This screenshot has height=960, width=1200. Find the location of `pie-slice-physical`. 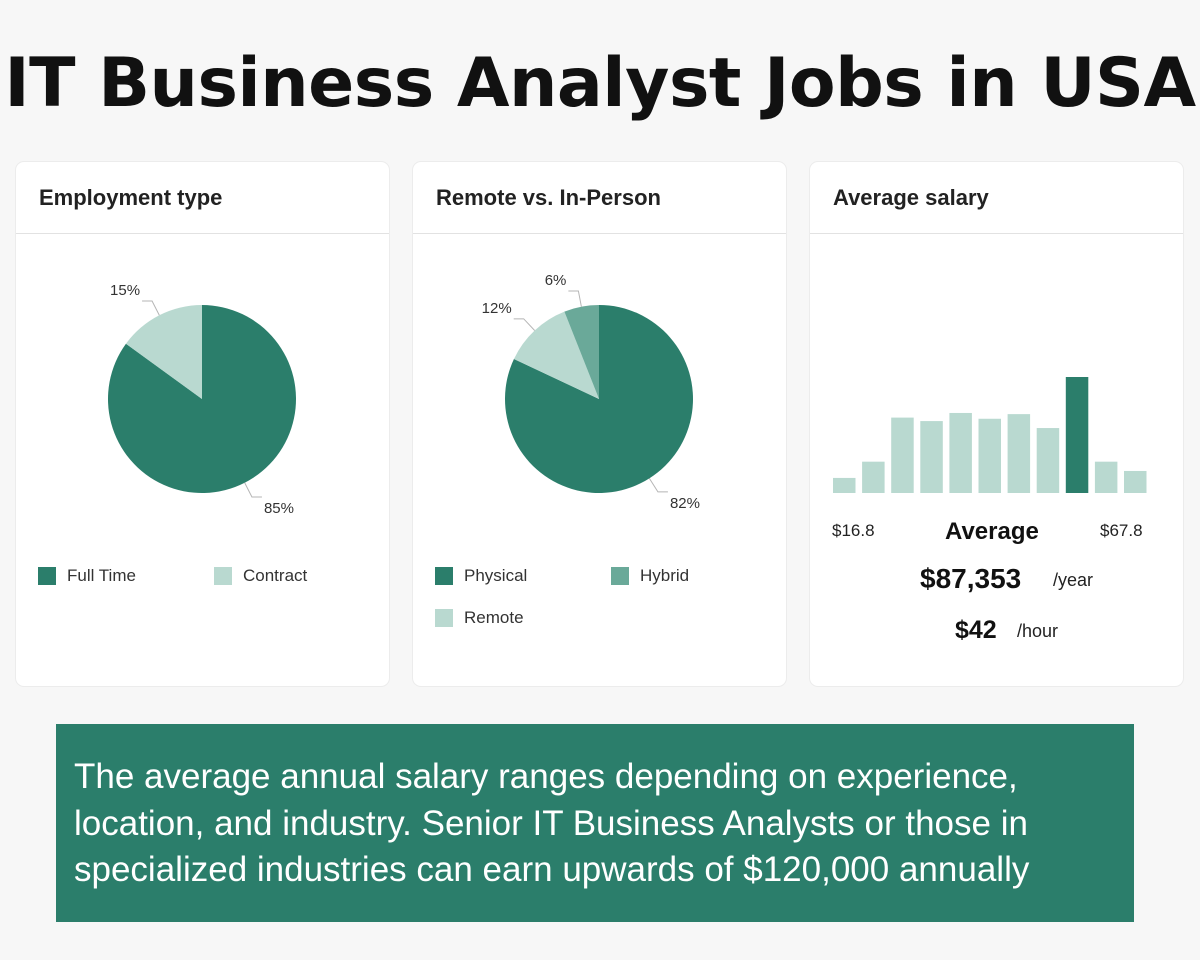

pie-slice-physical is located at coordinates (599, 399).